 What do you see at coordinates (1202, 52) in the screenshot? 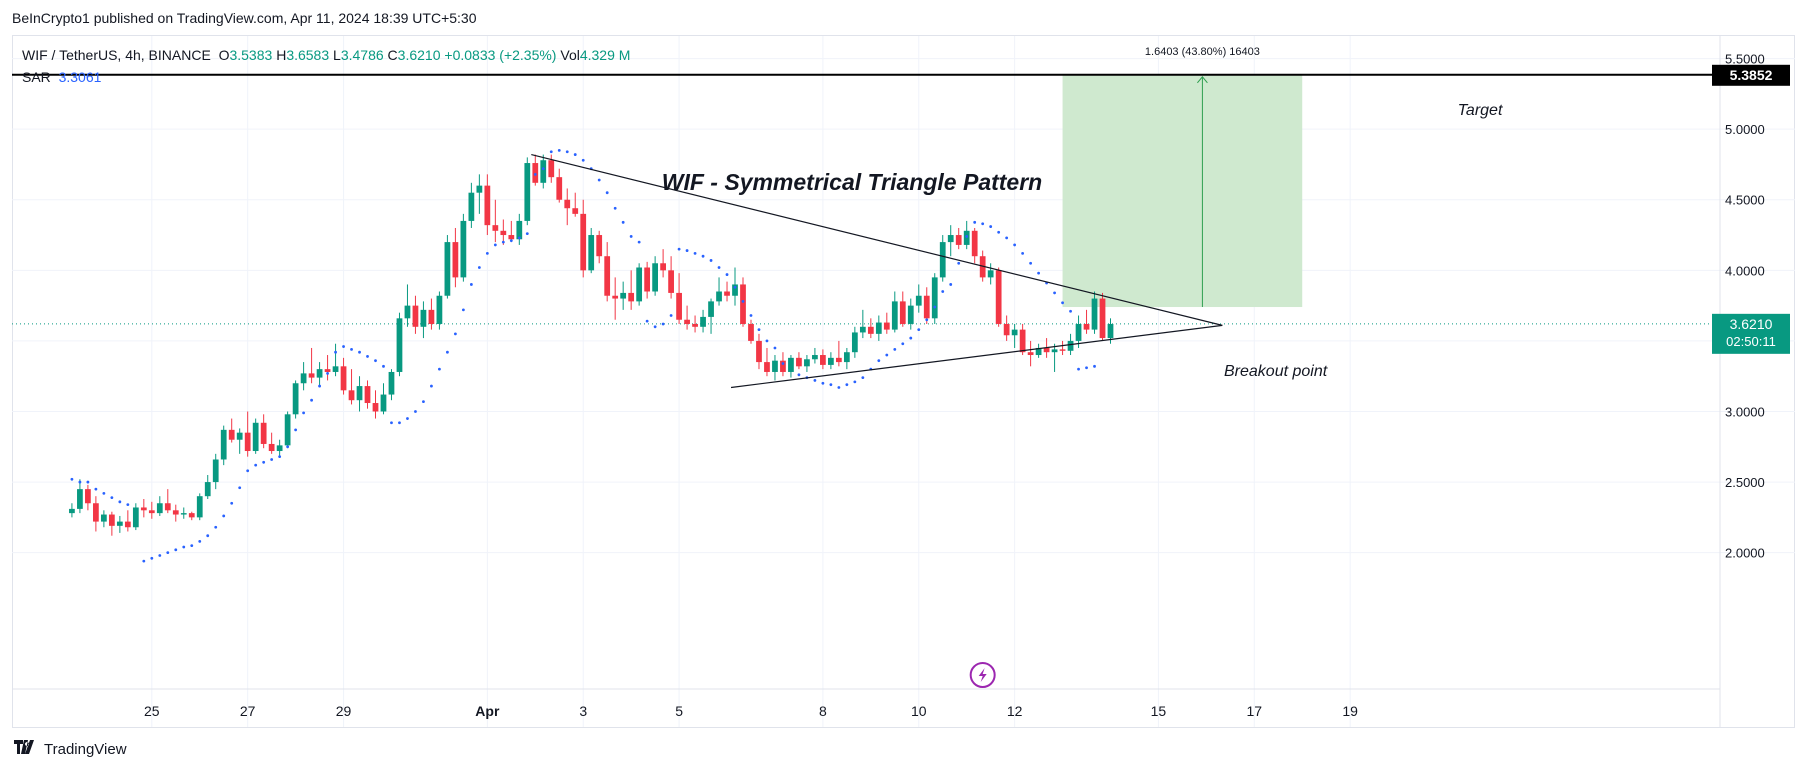
I see `measure-label: 1.6403 (43.80%) 16403` at bounding box center [1202, 52].